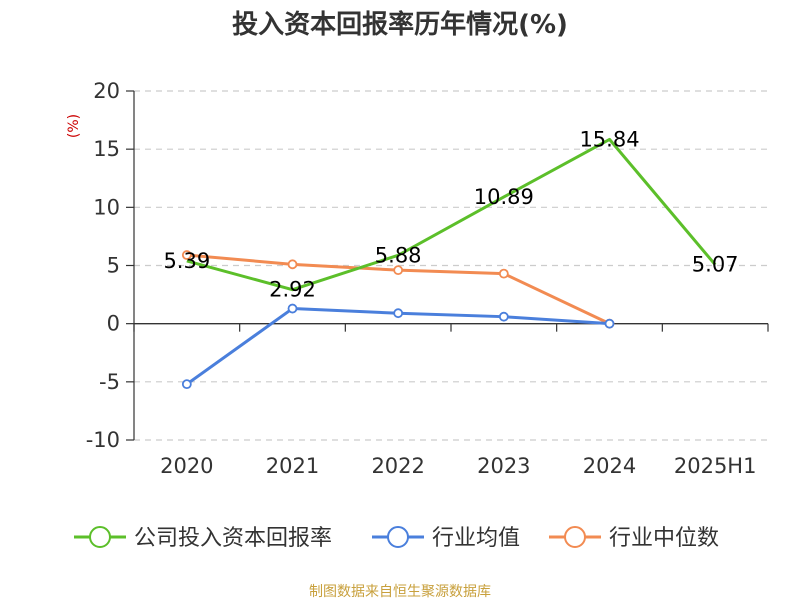 Image resolution: width=800 pixels, height=600 pixels. Describe the element at coordinates (398, 255) in the screenshot. I see `data-label: 5.88` at that location.